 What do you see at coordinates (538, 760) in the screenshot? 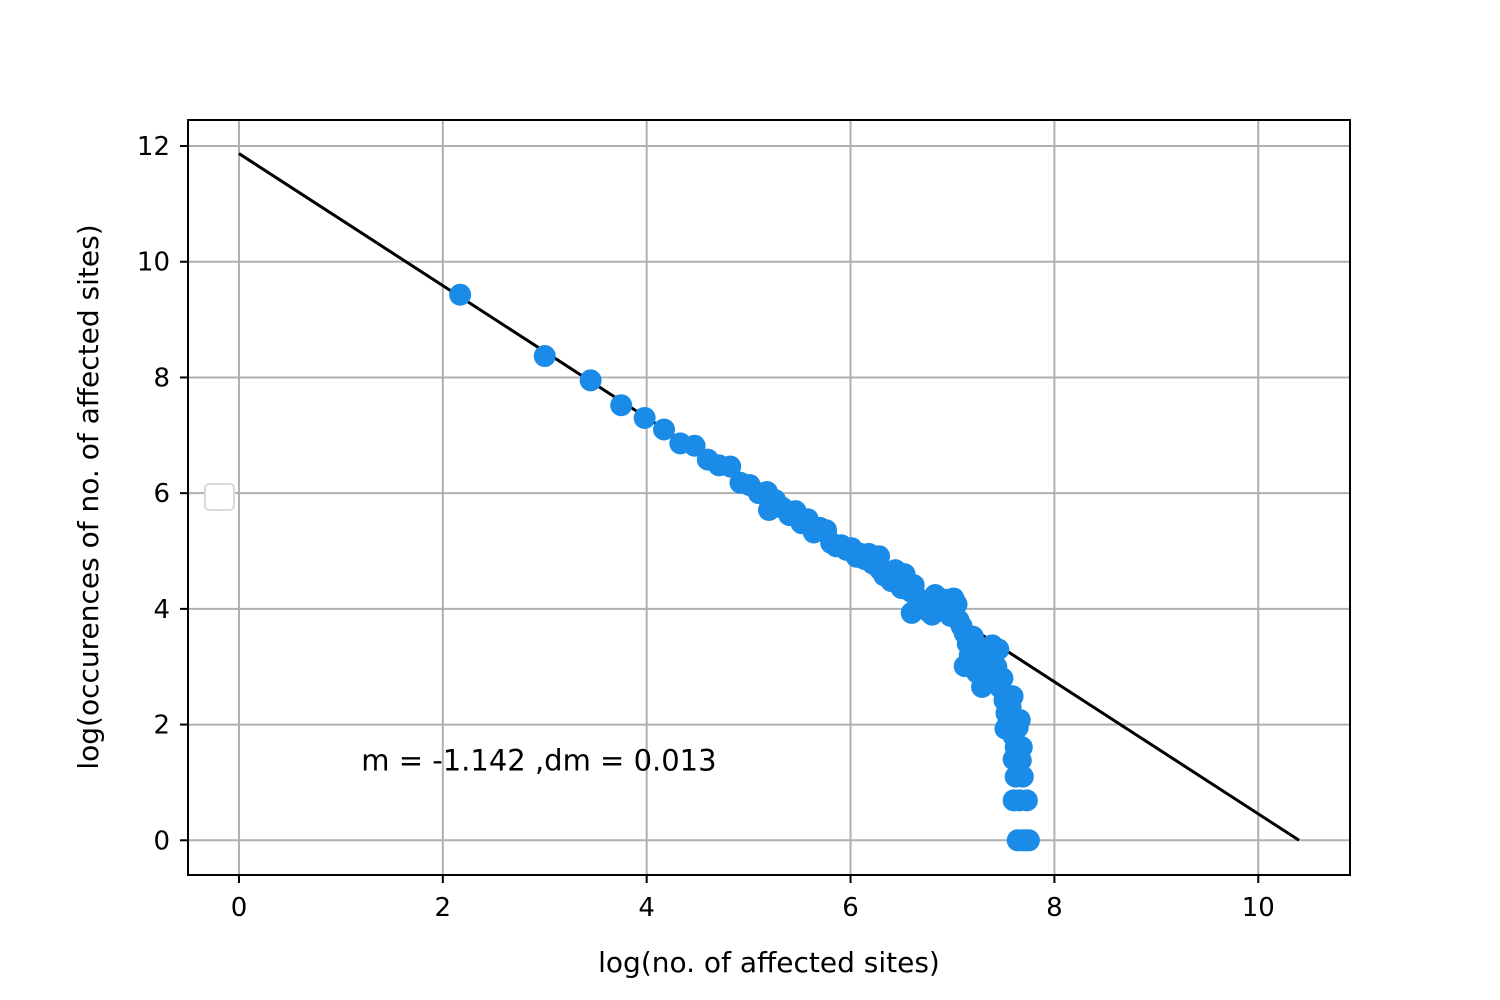
I see `fit-annotation: m = -1.142 ,dm = 0.013` at bounding box center [538, 760].